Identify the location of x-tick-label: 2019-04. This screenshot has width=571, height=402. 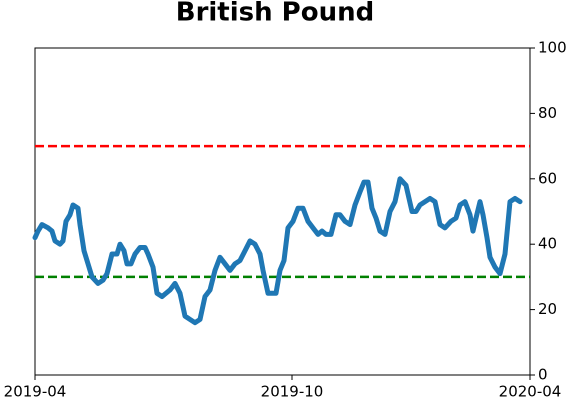
(35, 392).